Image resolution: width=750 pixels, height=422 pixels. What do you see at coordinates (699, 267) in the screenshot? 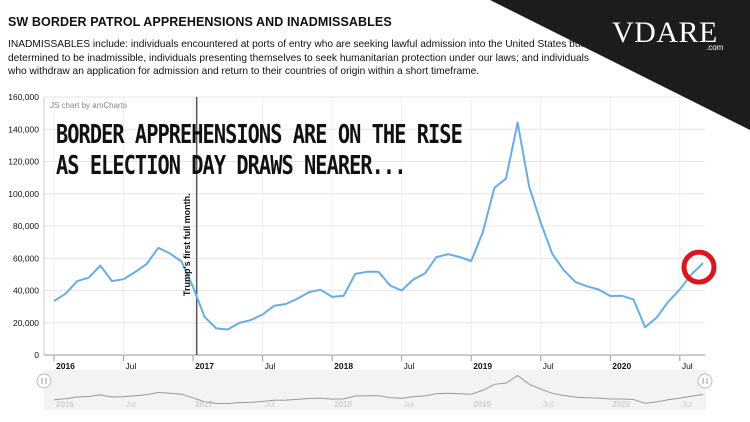
I see `highlight-circle` at bounding box center [699, 267].